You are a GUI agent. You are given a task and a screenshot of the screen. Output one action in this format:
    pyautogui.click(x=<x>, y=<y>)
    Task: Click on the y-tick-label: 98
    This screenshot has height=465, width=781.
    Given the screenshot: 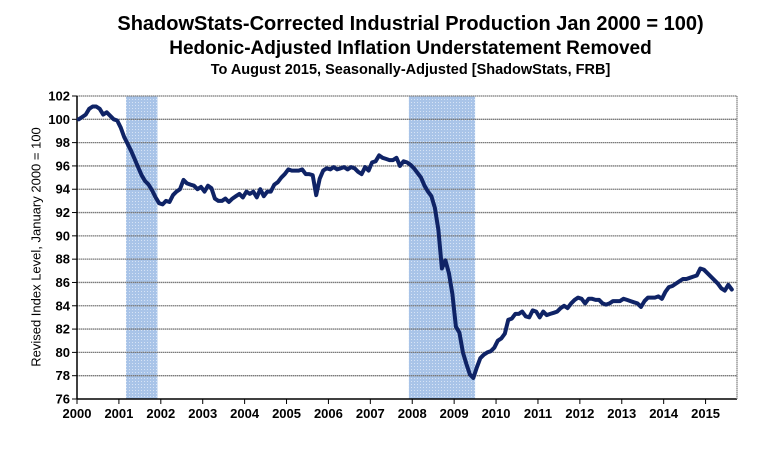 What is the action you would take?
    pyautogui.click(x=63, y=142)
    